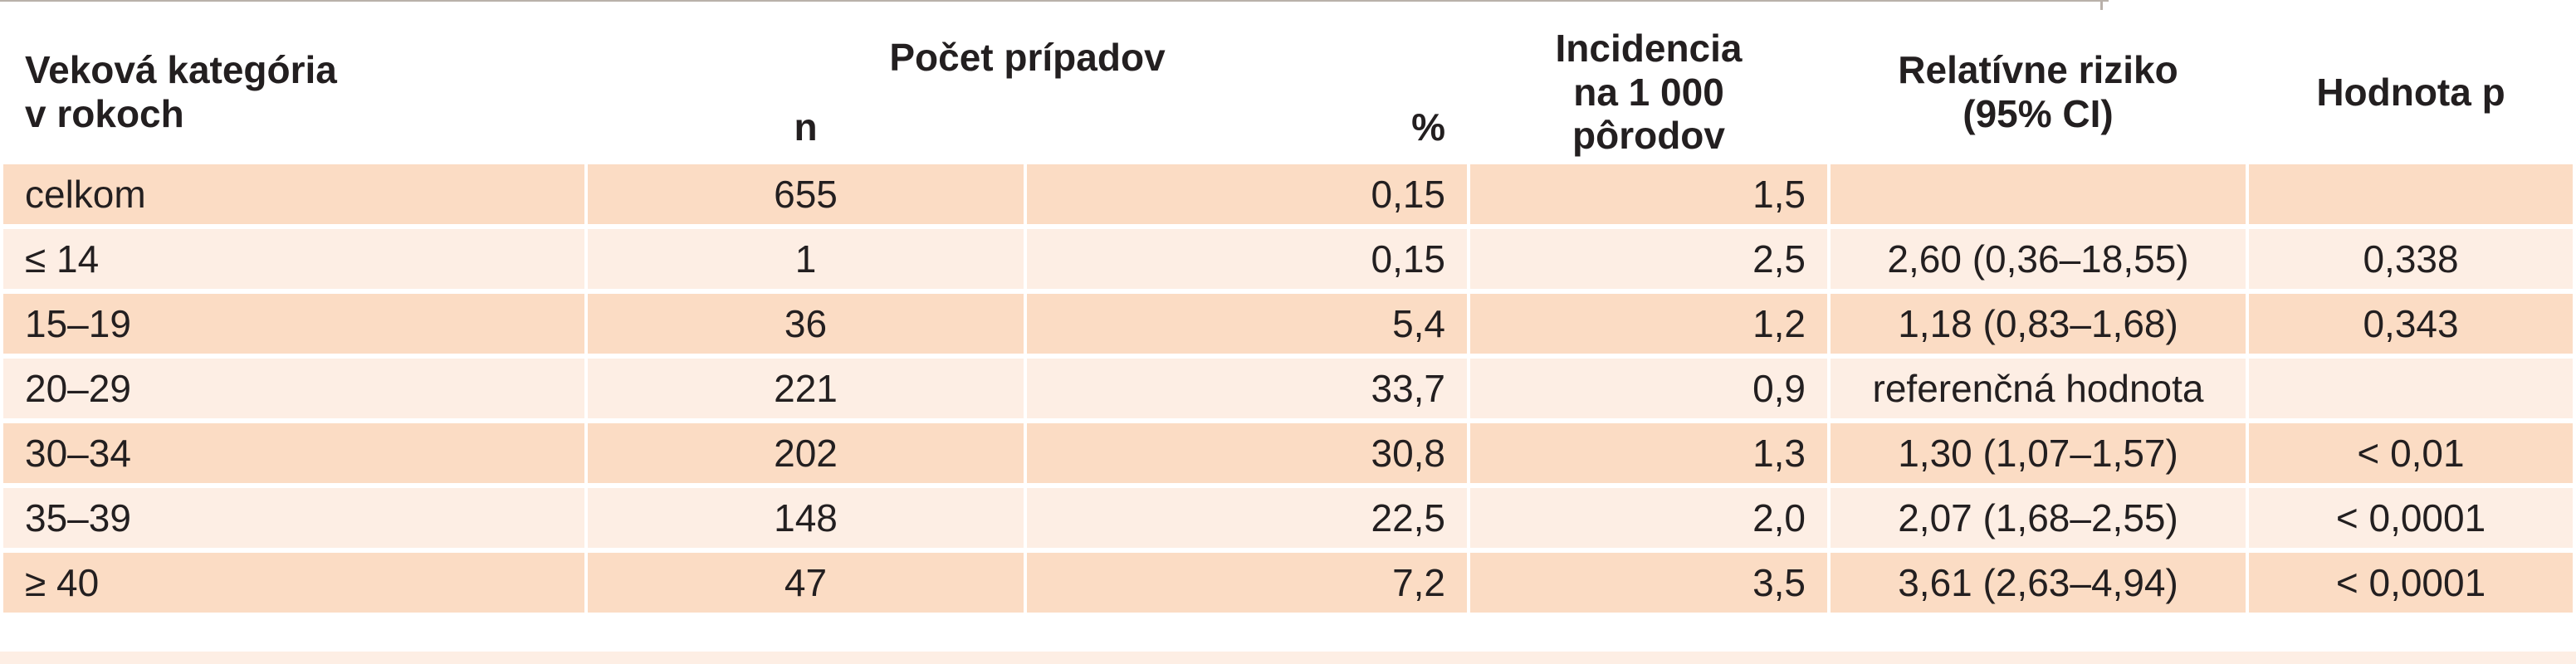 Image resolution: width=2576 pixels, height=664 pixels. Describe the element at coordinates (1649, 453) in the screenshot. I see `cell-incidence: 1,3` at that location.